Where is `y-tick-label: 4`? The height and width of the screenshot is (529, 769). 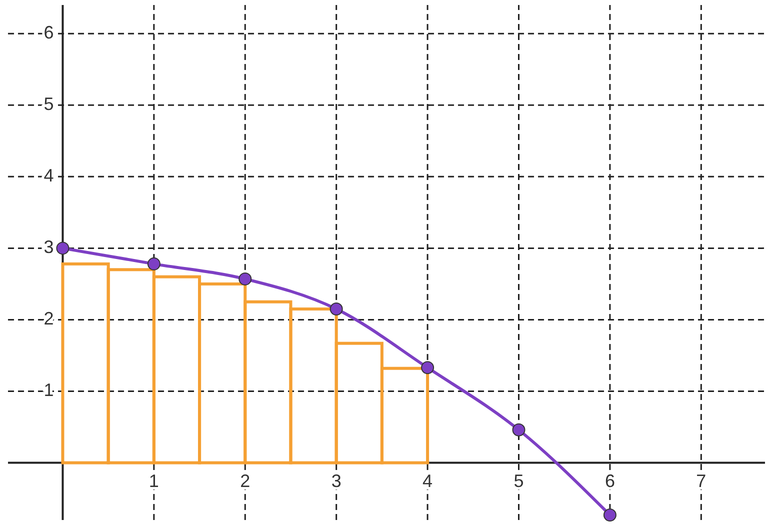
y-tick-label: 4 is located at coordinates (49, 175).